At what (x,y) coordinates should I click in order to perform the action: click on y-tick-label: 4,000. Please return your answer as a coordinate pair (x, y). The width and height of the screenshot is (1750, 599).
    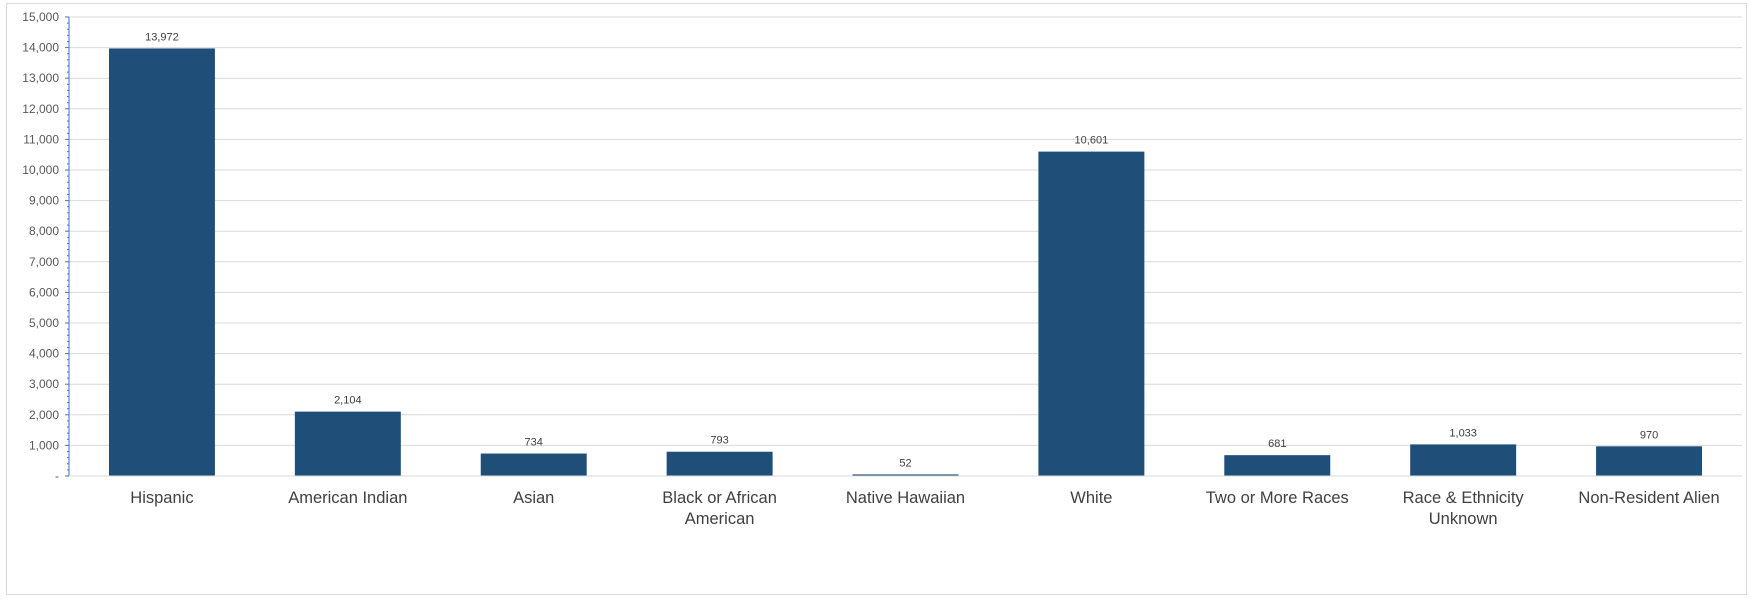
    Looking at the image, I should click on (44, 354).